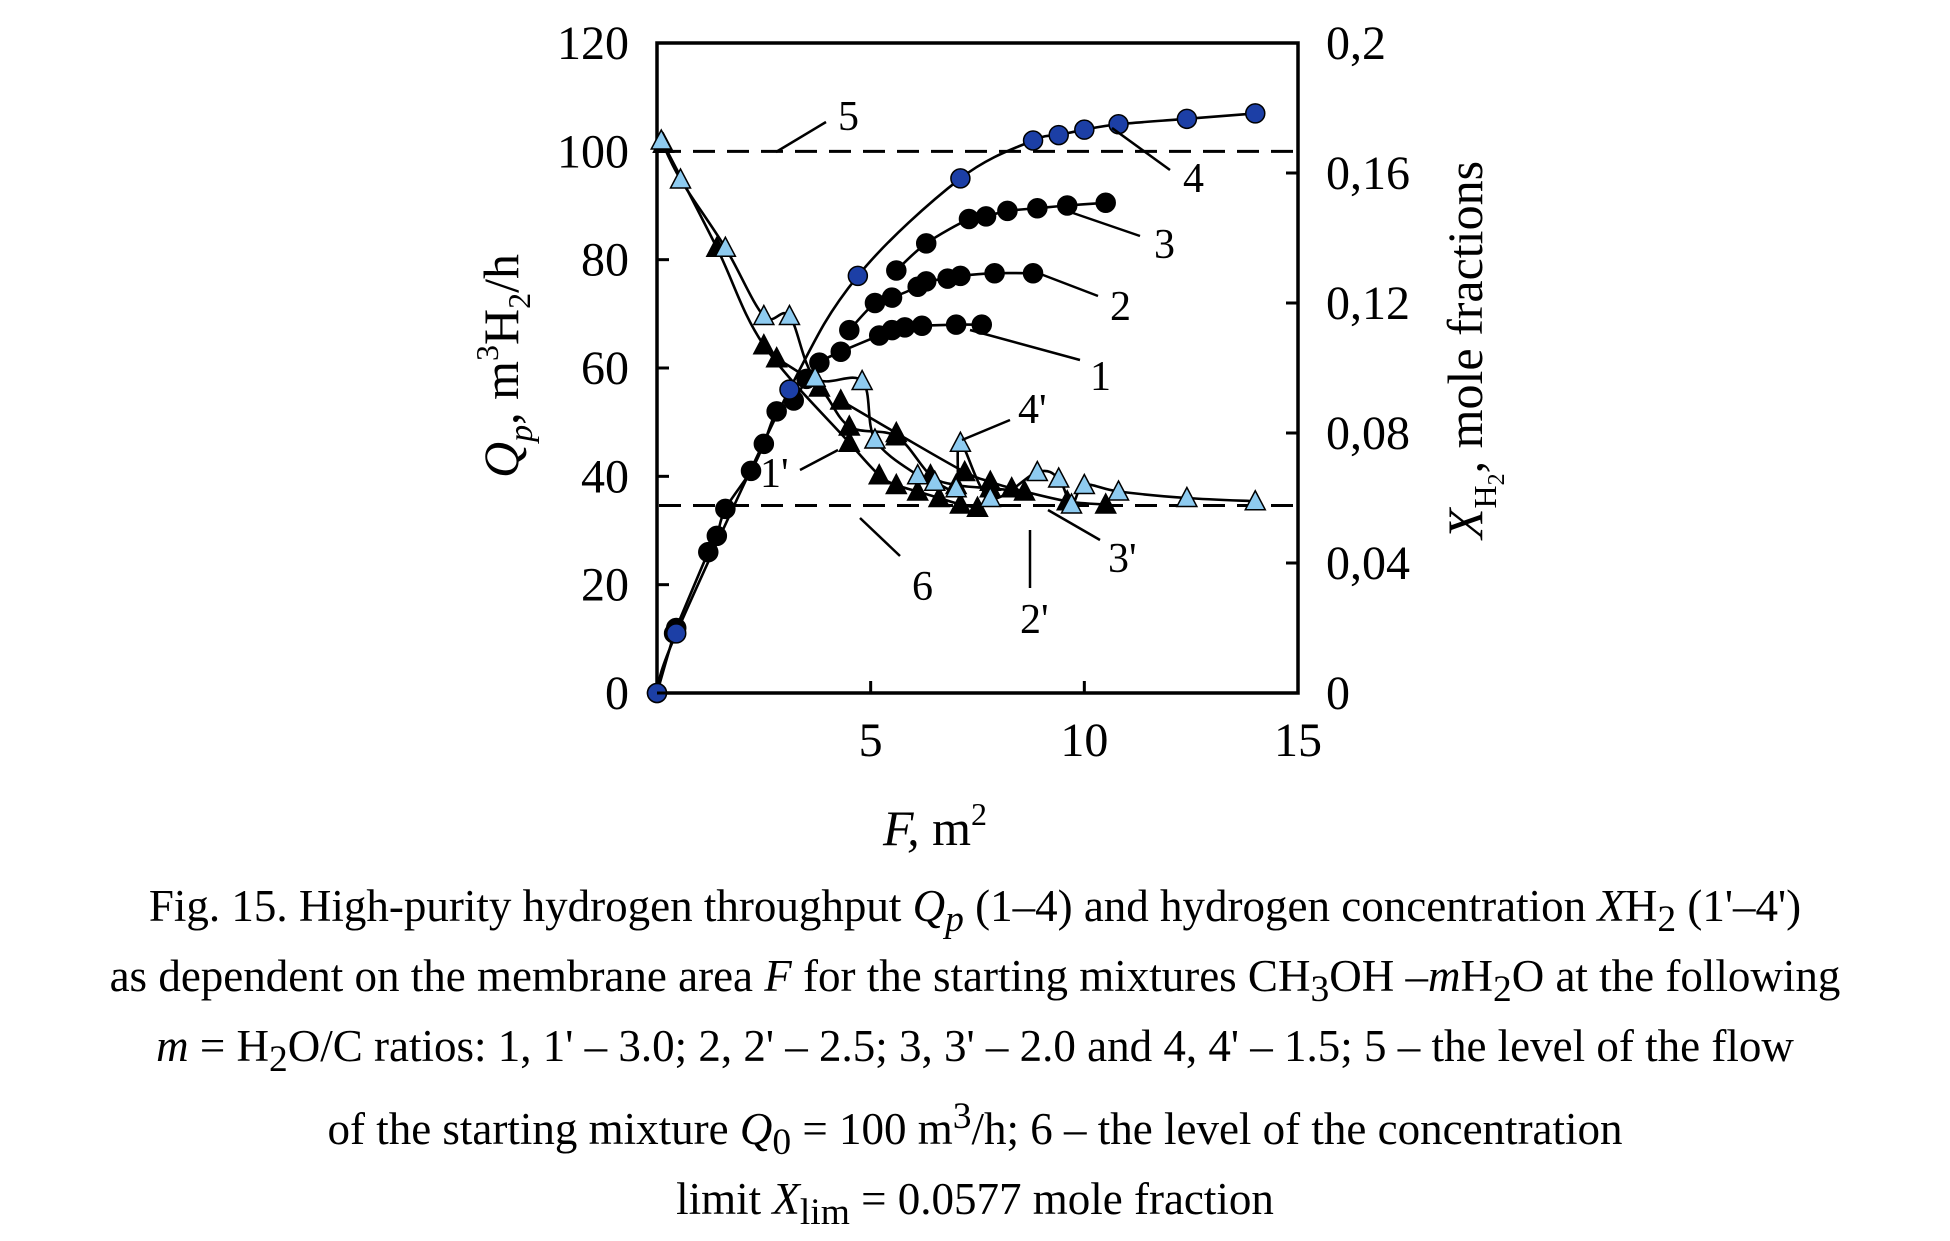  I want to click on y-left-tick-label: 60, so click(605, 368).